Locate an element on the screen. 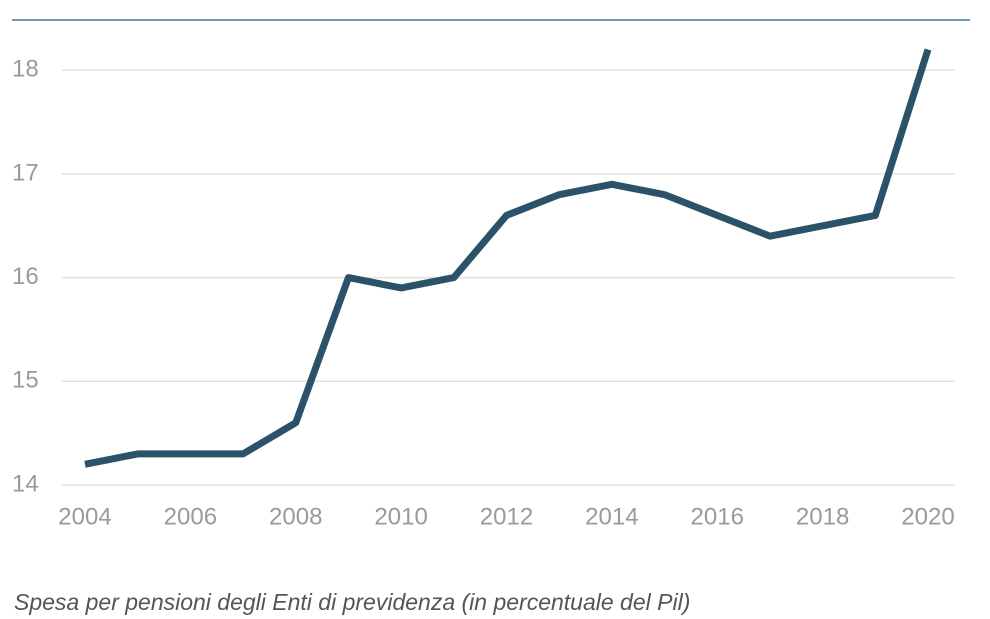 This screenshot has height=619, width=990. y-tick-label: 15 is located at coordinates (25, 380).